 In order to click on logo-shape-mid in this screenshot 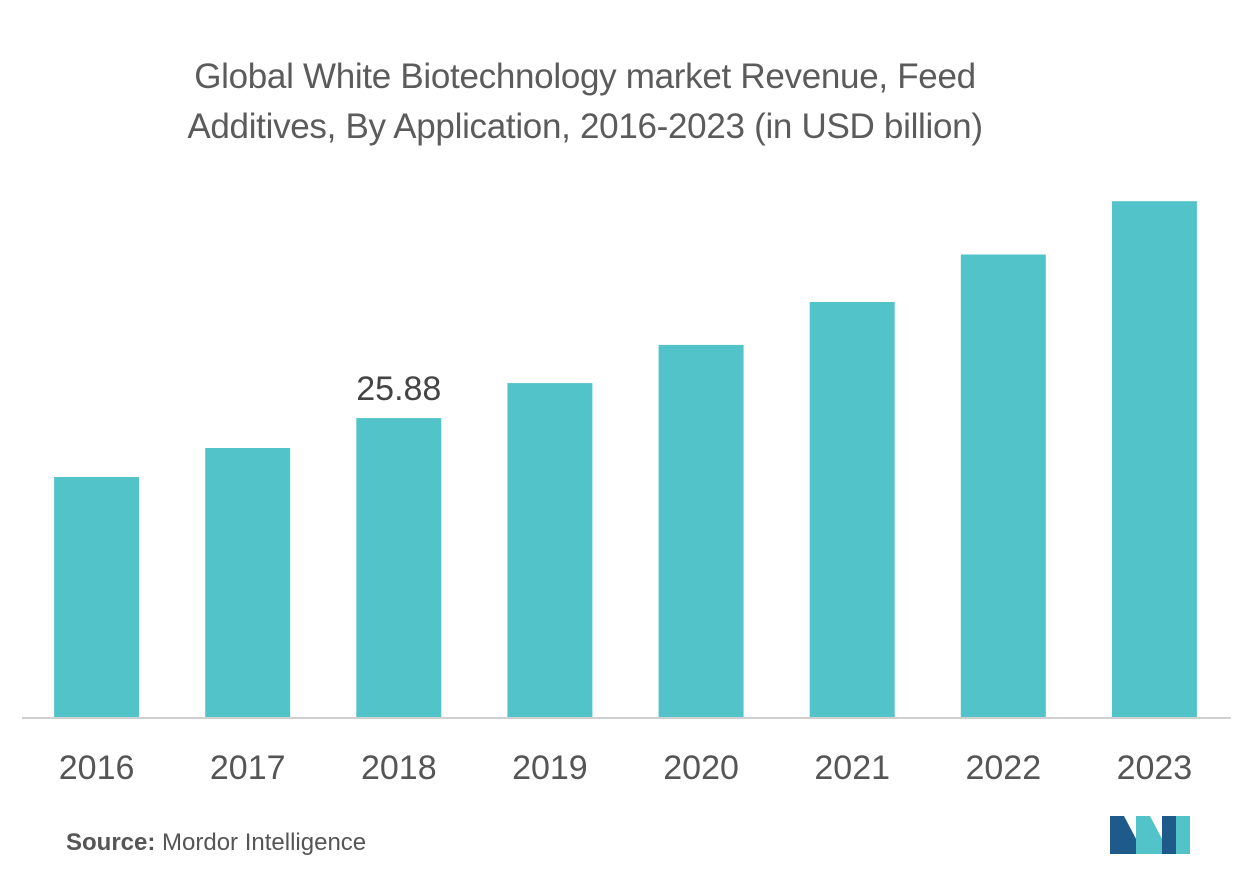, I will do `click(1153, 835)`.